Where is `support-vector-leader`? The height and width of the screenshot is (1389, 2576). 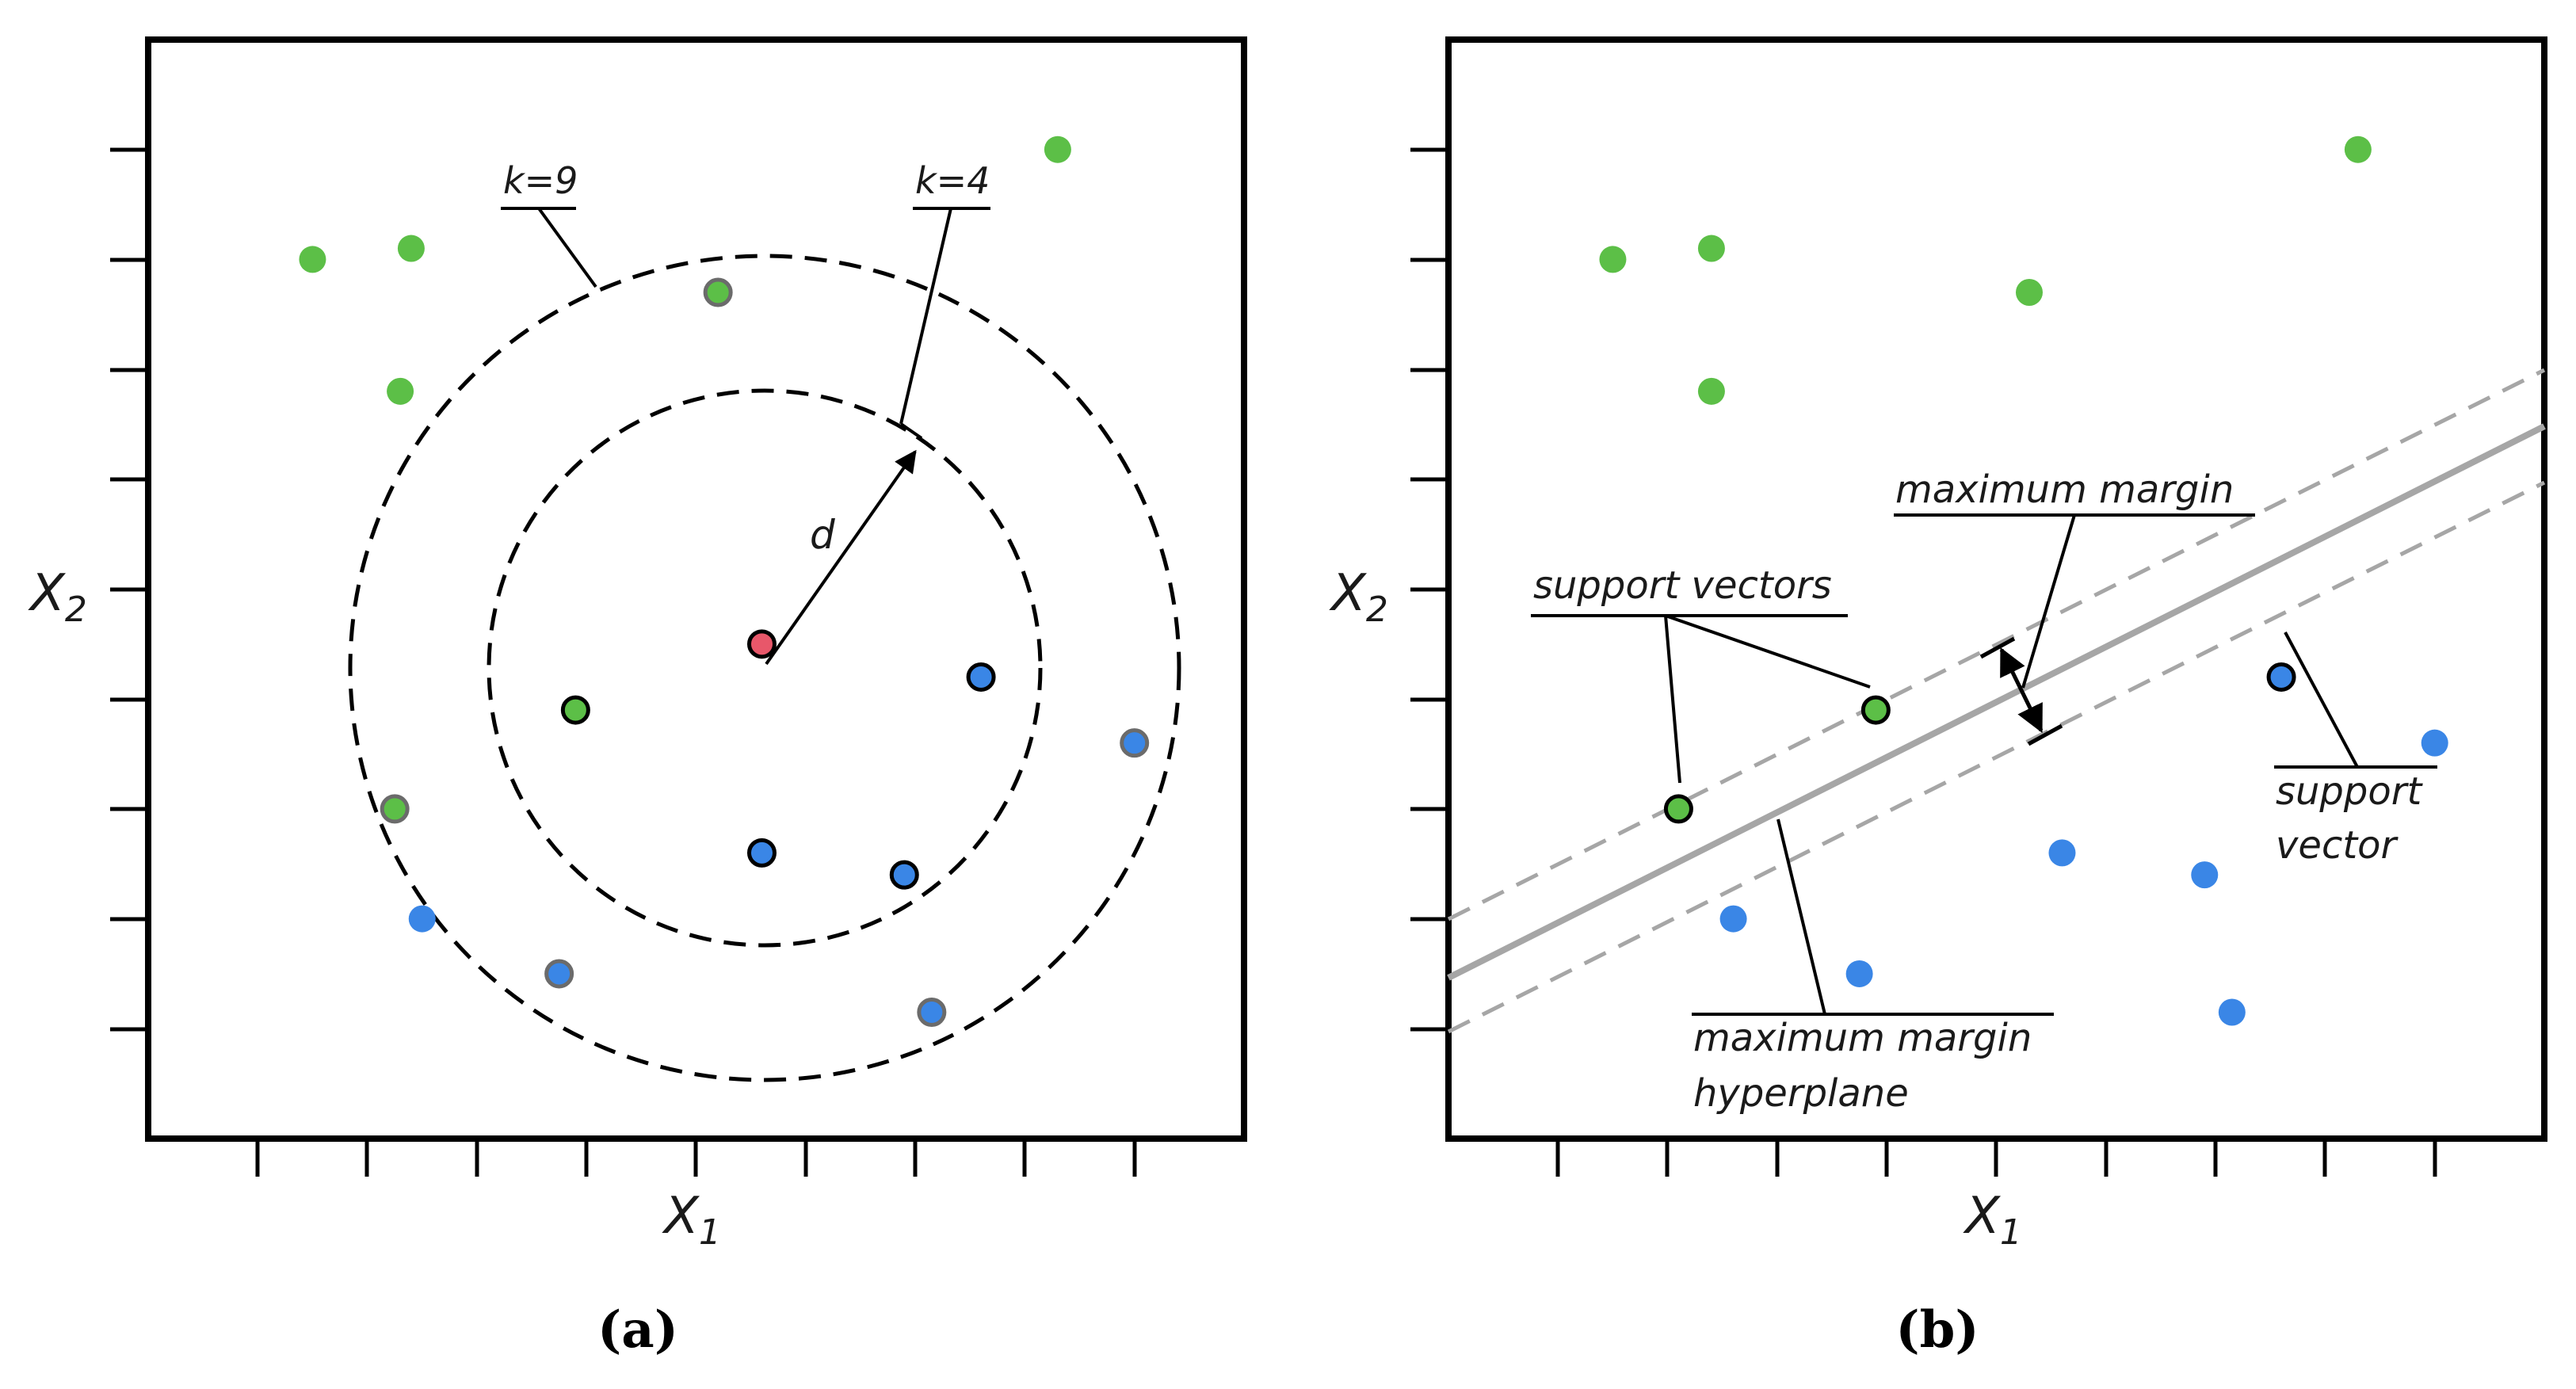 support-vector-leader is located at coordinates (2321, 700).